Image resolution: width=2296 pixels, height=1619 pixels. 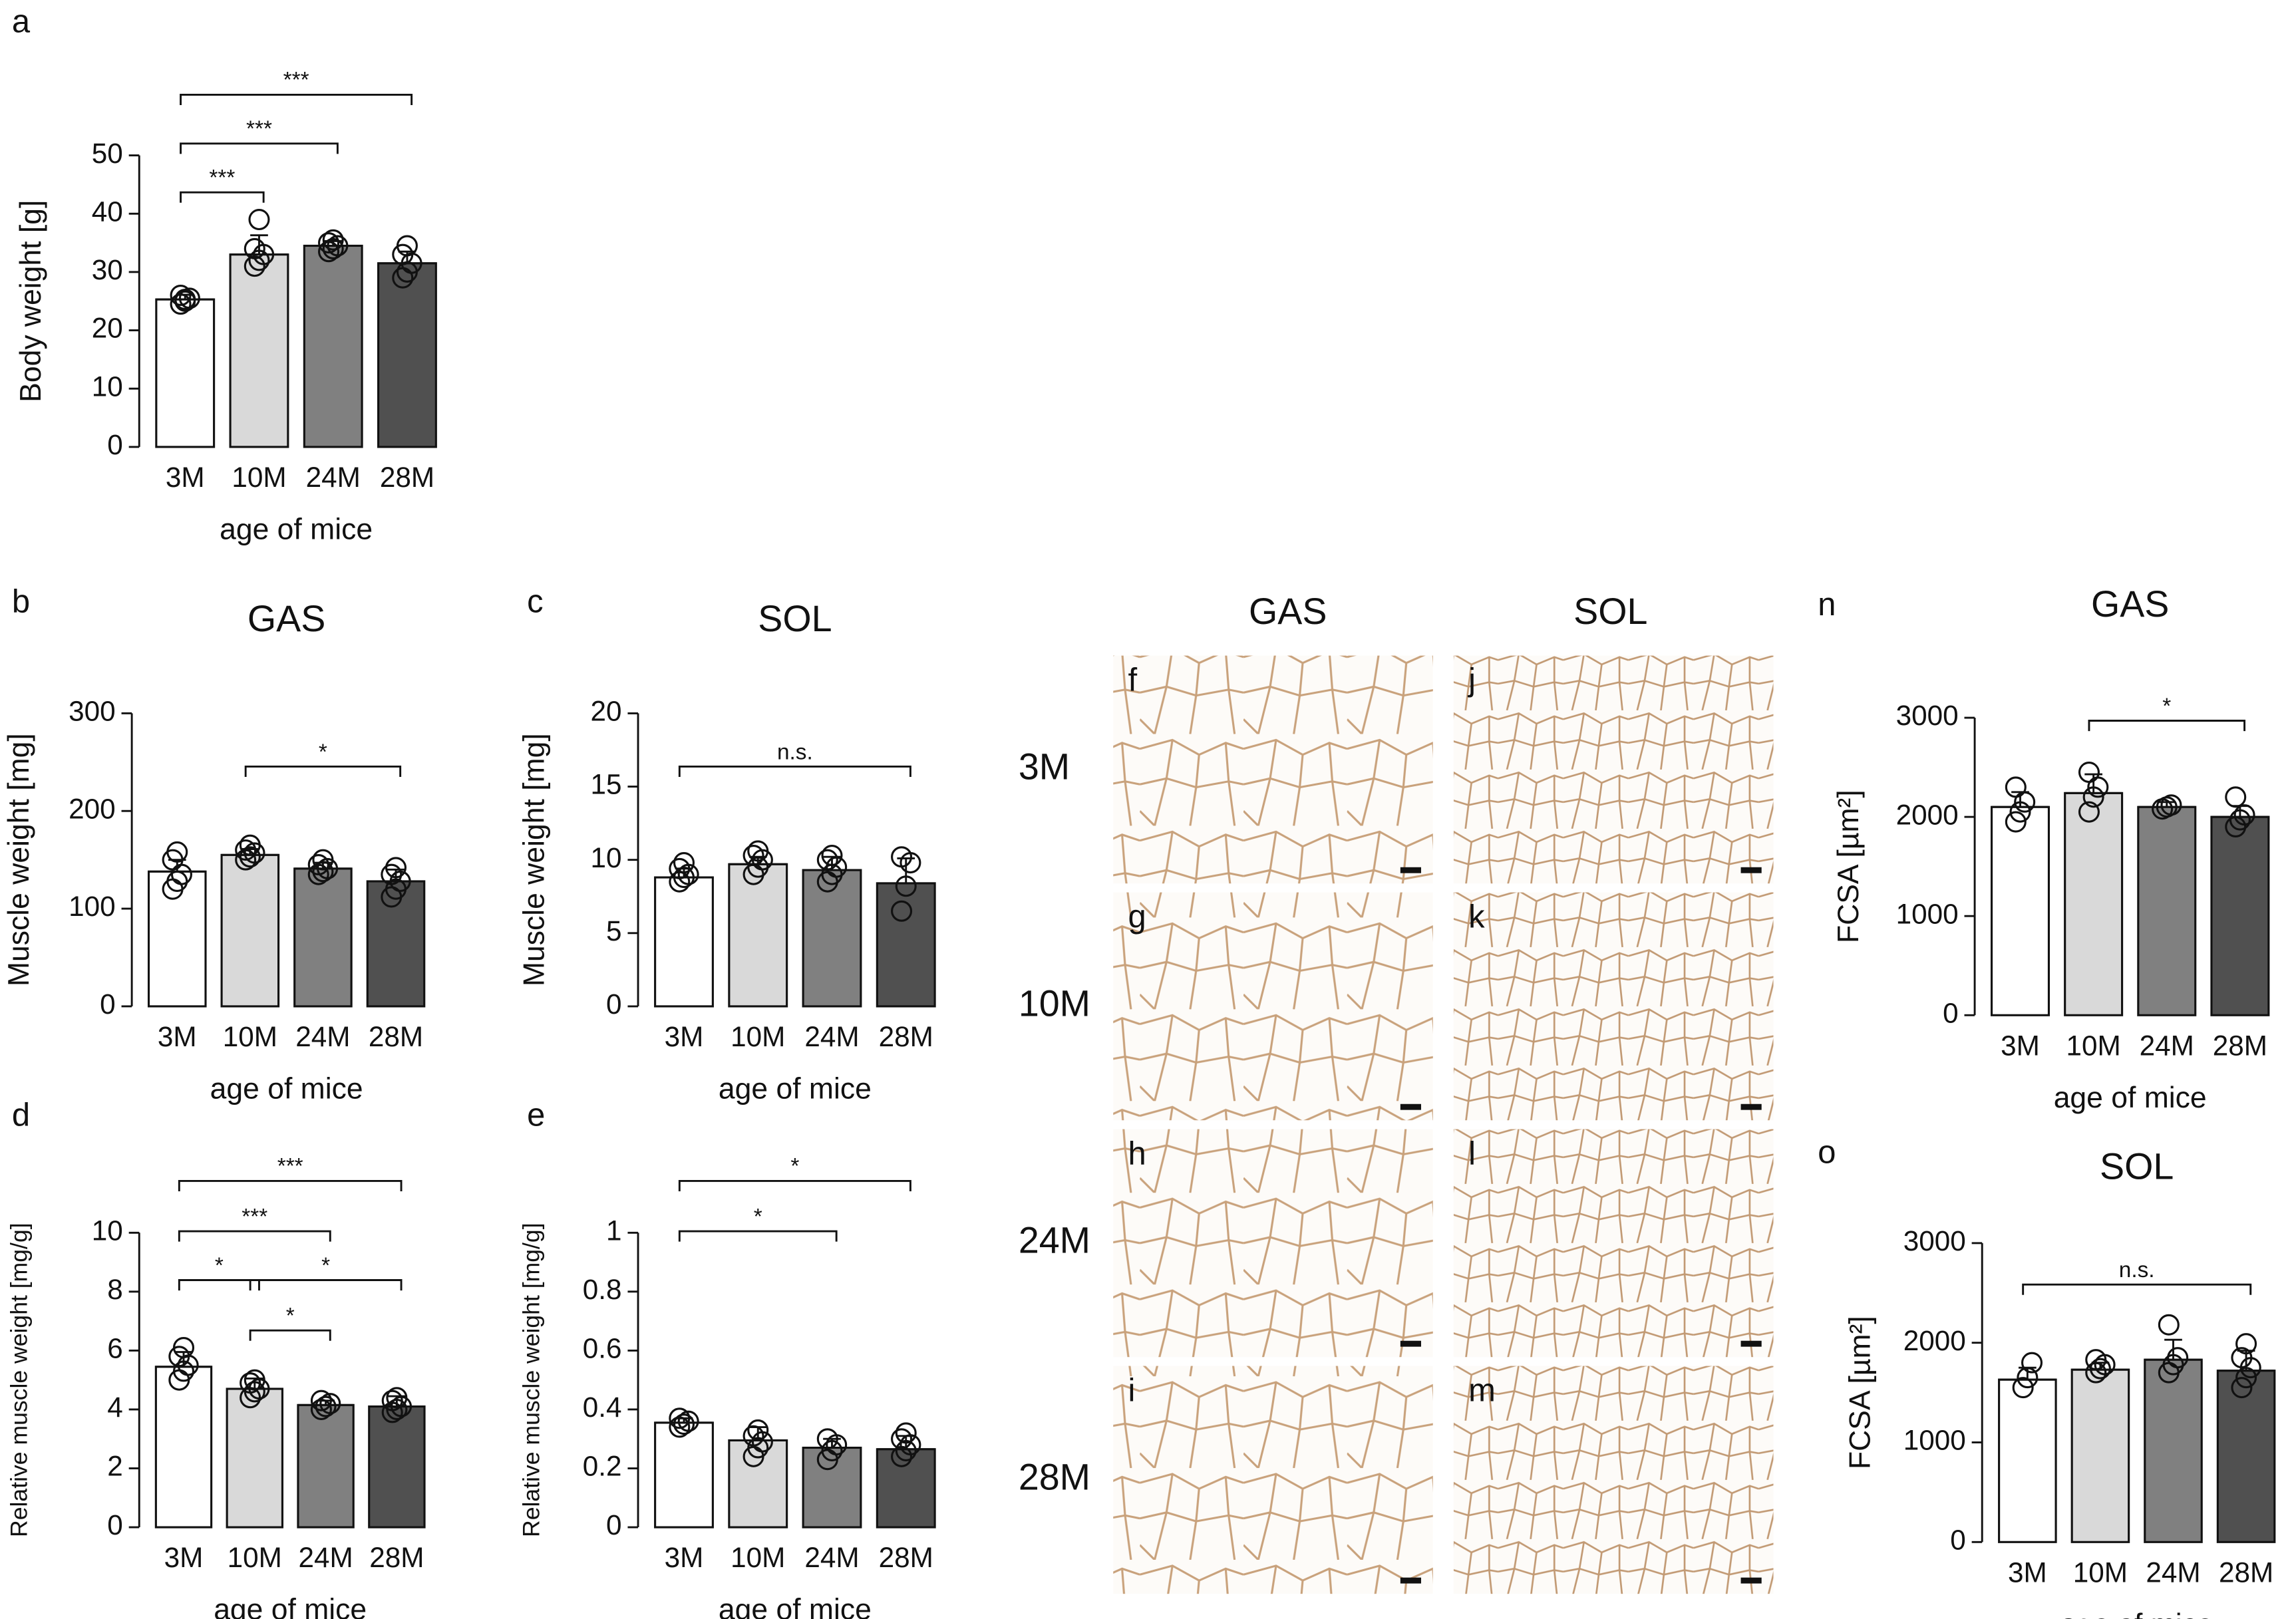 I want to click on y-tick-label: 0.8, so click(x=602, y=1289).